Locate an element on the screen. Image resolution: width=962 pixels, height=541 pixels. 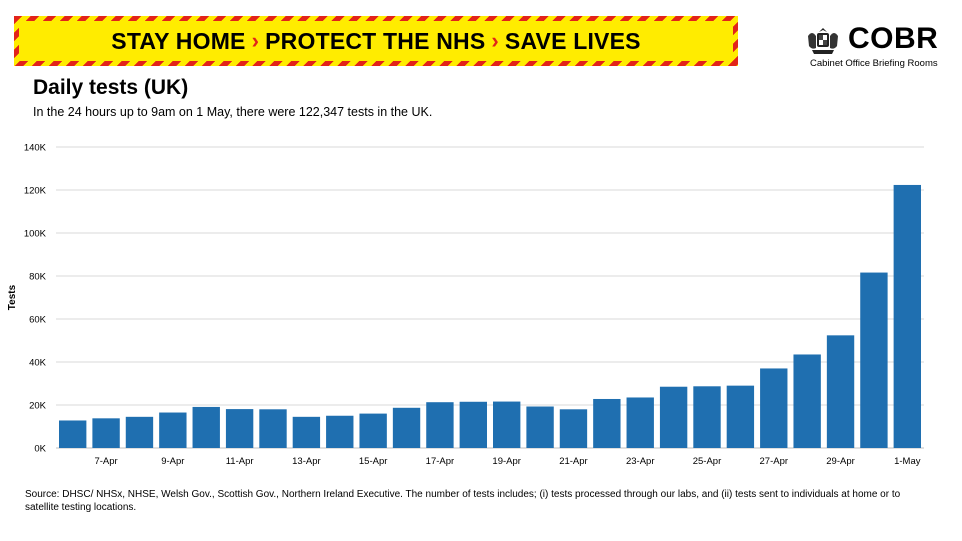
bar-11-Apr is located at coordinates (239, 428).